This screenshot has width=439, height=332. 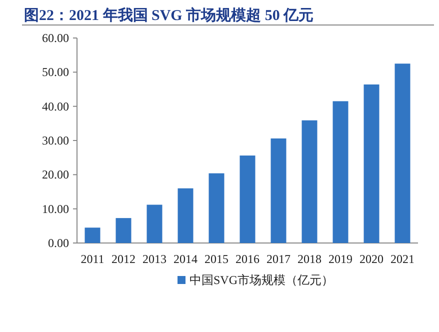 I want to click on x-tick-label: 2014, so click(x=186, y=259).